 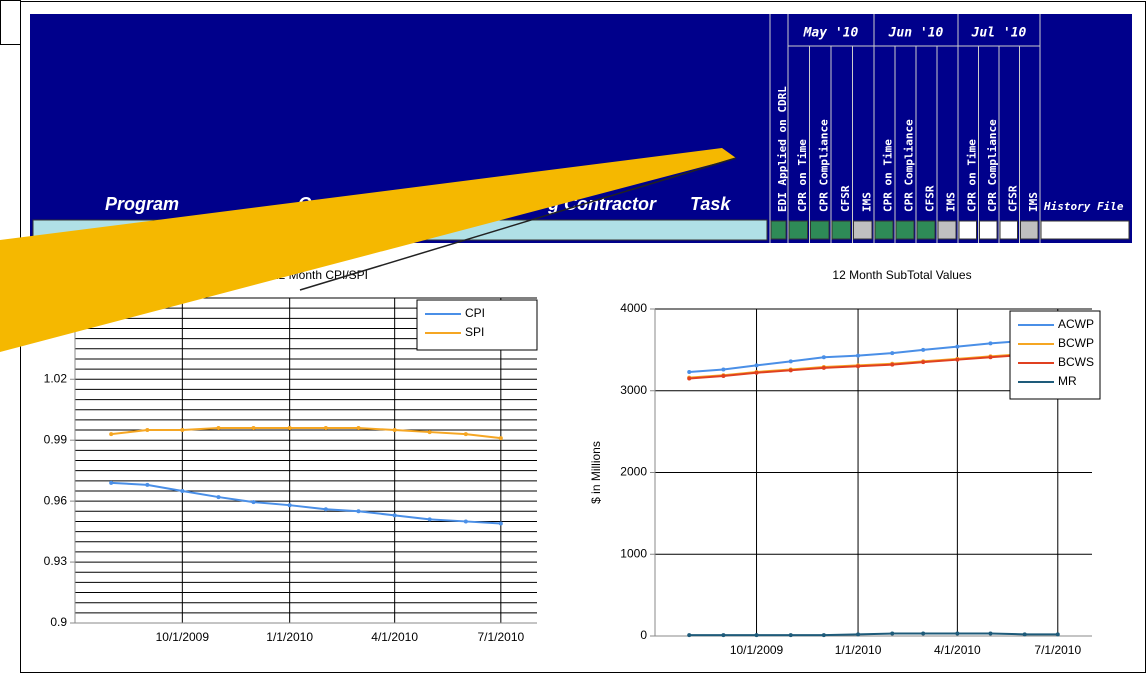 I want to click on y-tick-label: 4000, so click(x=633, y=308).